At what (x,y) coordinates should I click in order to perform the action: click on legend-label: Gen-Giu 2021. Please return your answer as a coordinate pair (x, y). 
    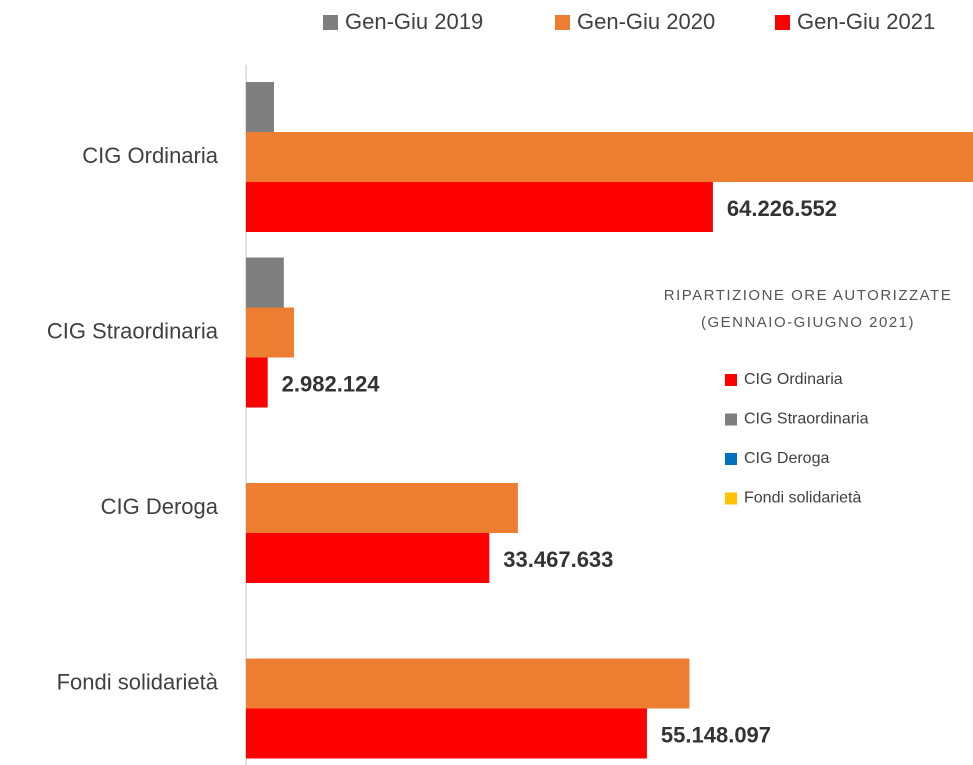
    Looking at the image, I should click on (866, 21).